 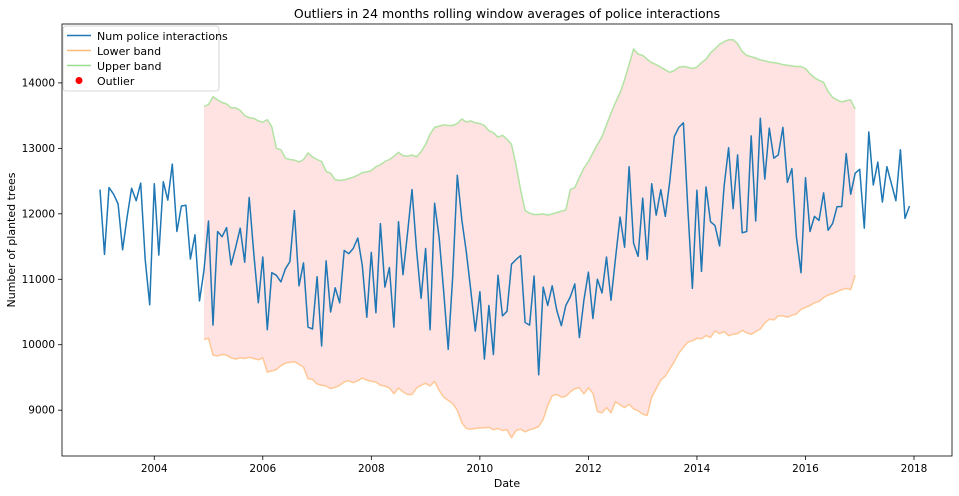 I want to click on legend-box, so click(x=141, y=58).